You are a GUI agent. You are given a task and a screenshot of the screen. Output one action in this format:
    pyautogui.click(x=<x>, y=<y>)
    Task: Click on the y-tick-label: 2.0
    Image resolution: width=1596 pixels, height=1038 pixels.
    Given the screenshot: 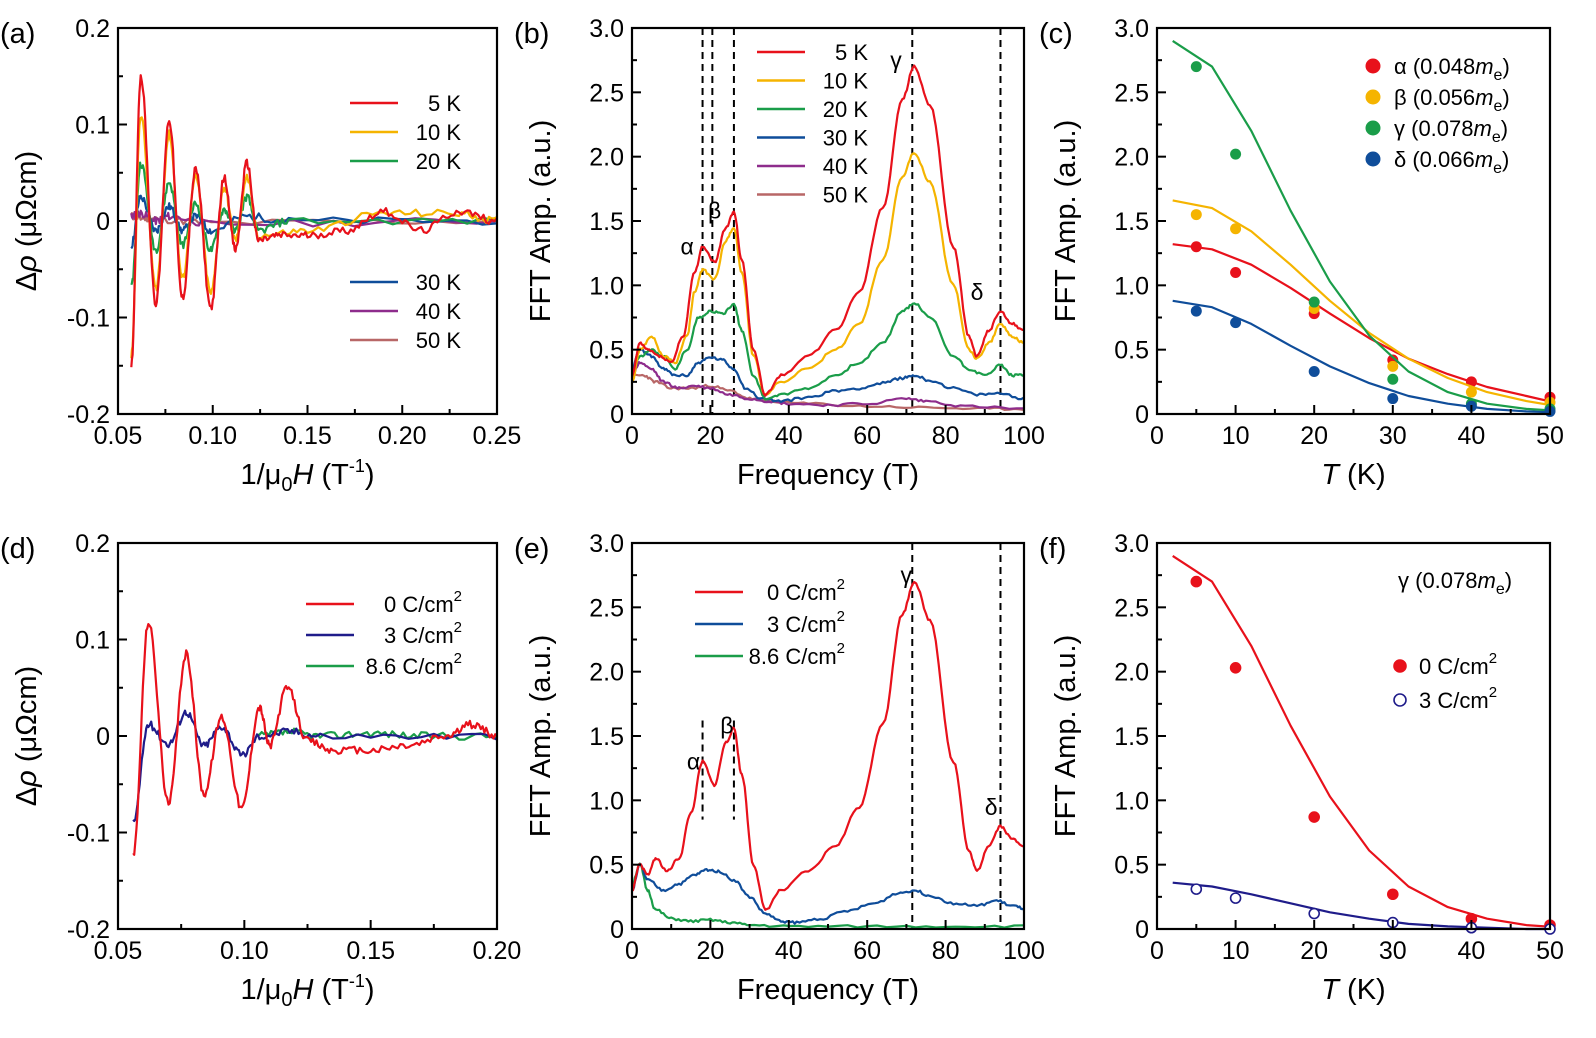 What is the action you would take?
    pyautogui.click(x=1131, y=673)
    